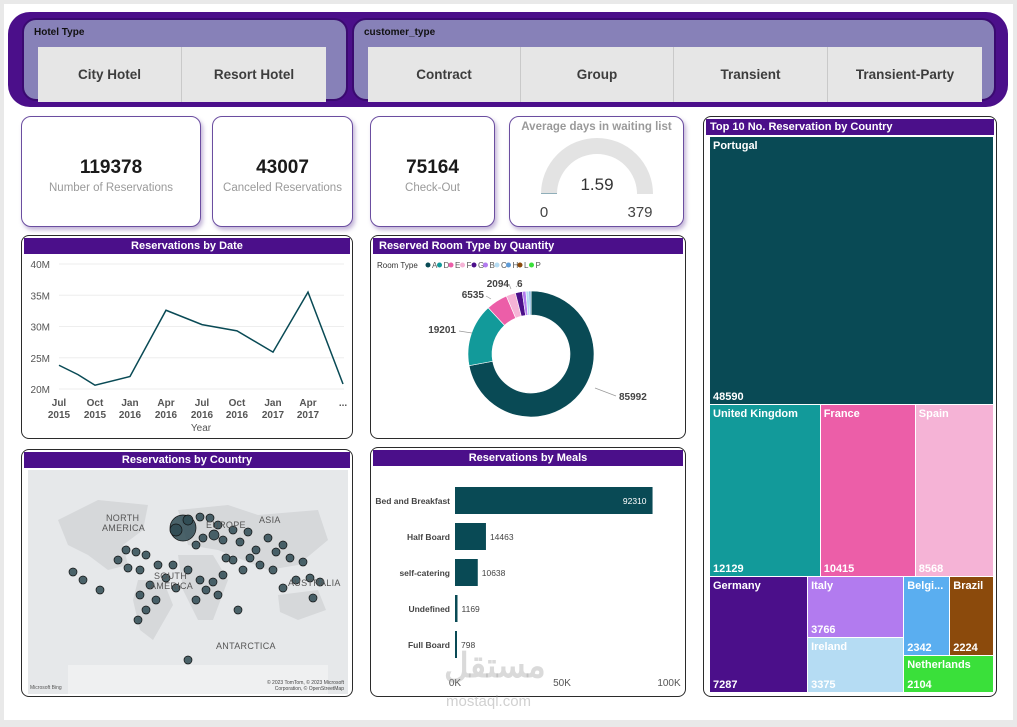  I want to click on slicer-option-contract: Contract, so click(444, 74).